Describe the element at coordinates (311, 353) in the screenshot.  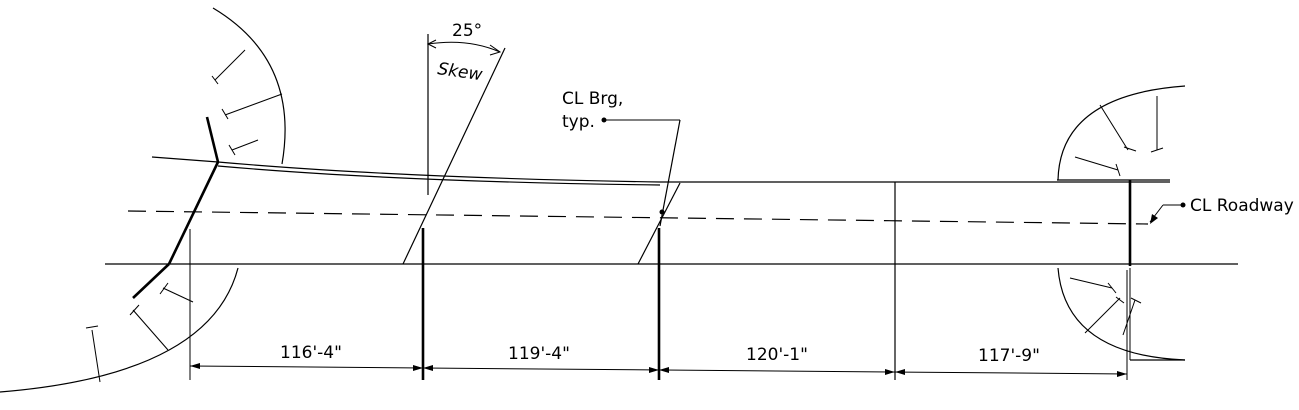
I see `span-1-length: 116'-4"` at that location.